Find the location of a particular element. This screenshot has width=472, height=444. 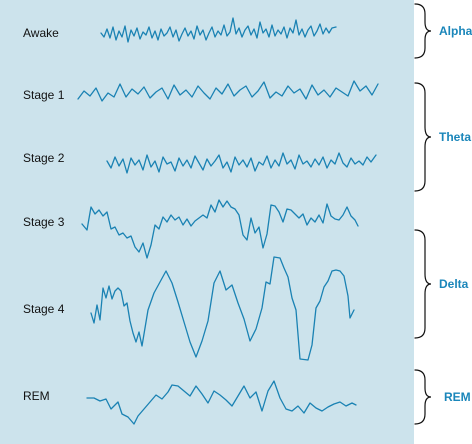

stage-label-stage-1: Stage 1 is located at coordinates (44, 95).